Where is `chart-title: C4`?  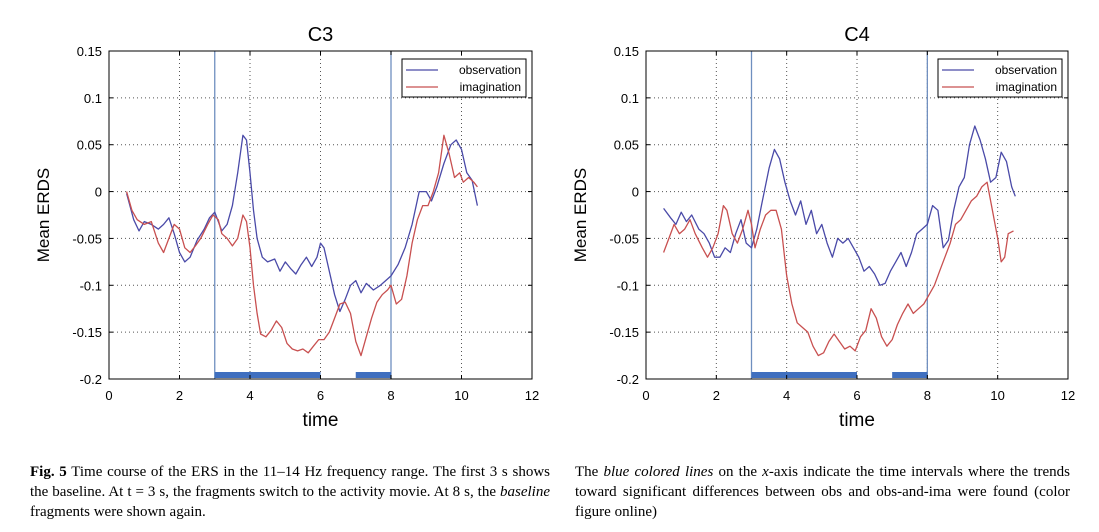
chart-title: C4 is located at coordinates (857, 35).